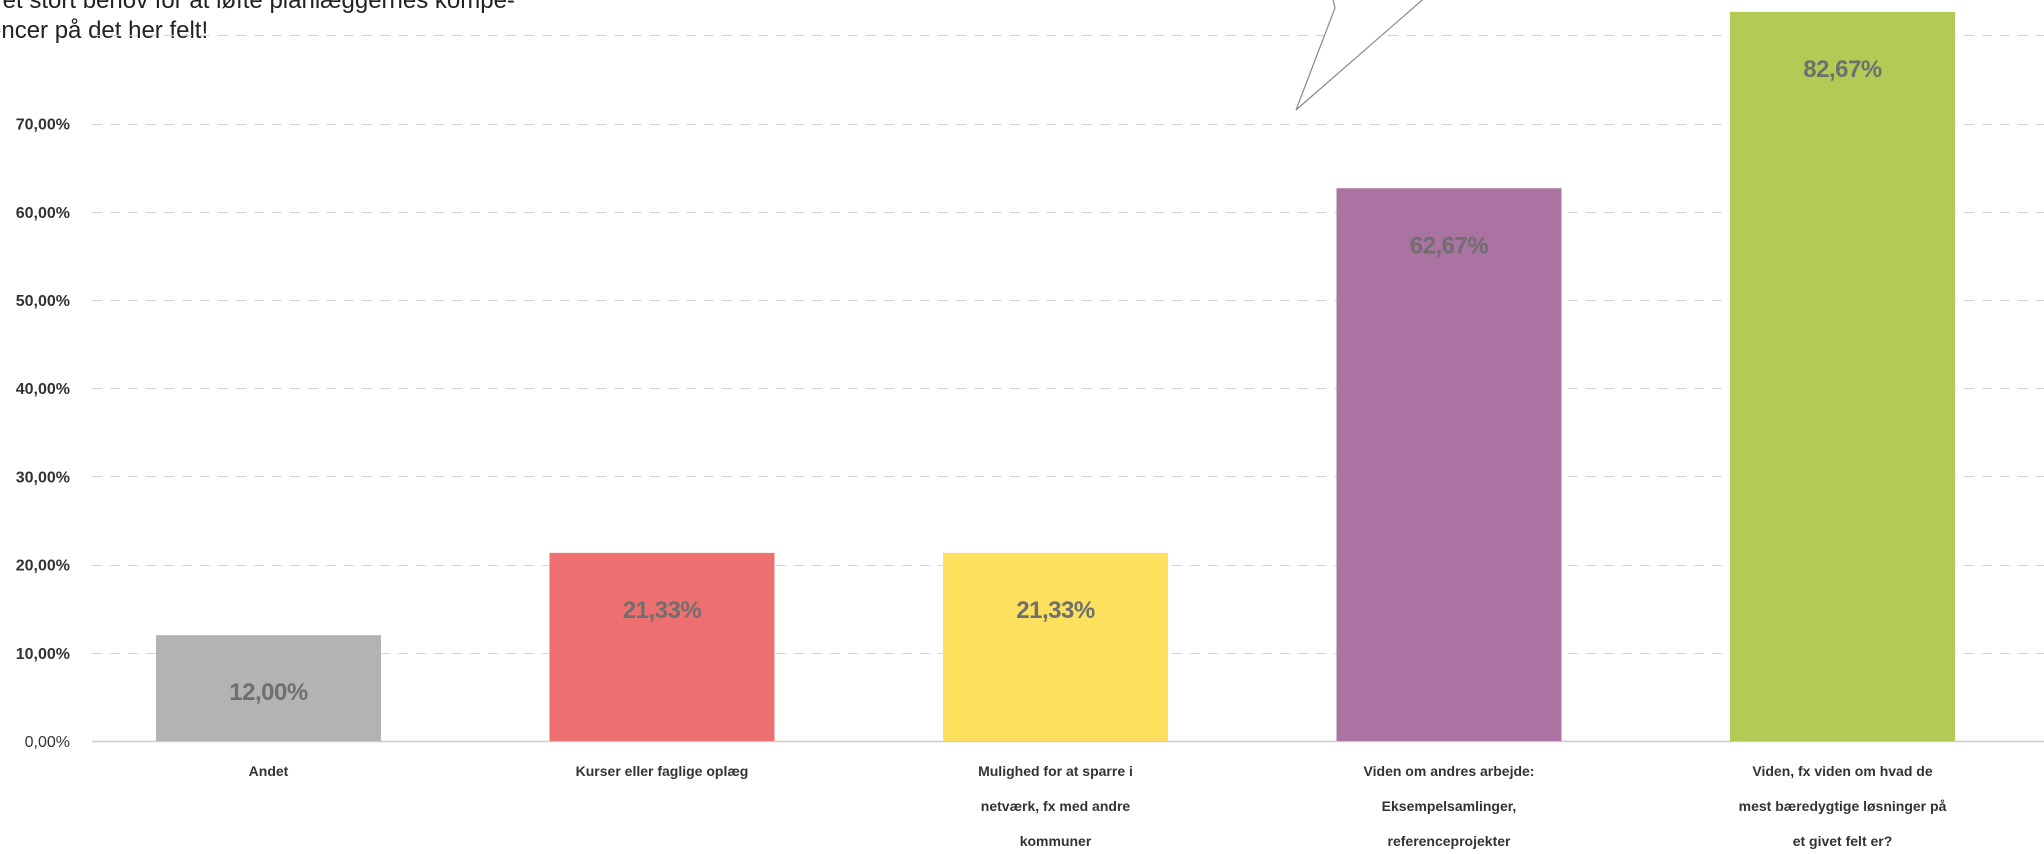 This screenshot has height=854, width=2044. Describe the element at coordinates (662, 771) in the screenshot. I see `category-label: Kurser eller faglige oplæg` at that location.